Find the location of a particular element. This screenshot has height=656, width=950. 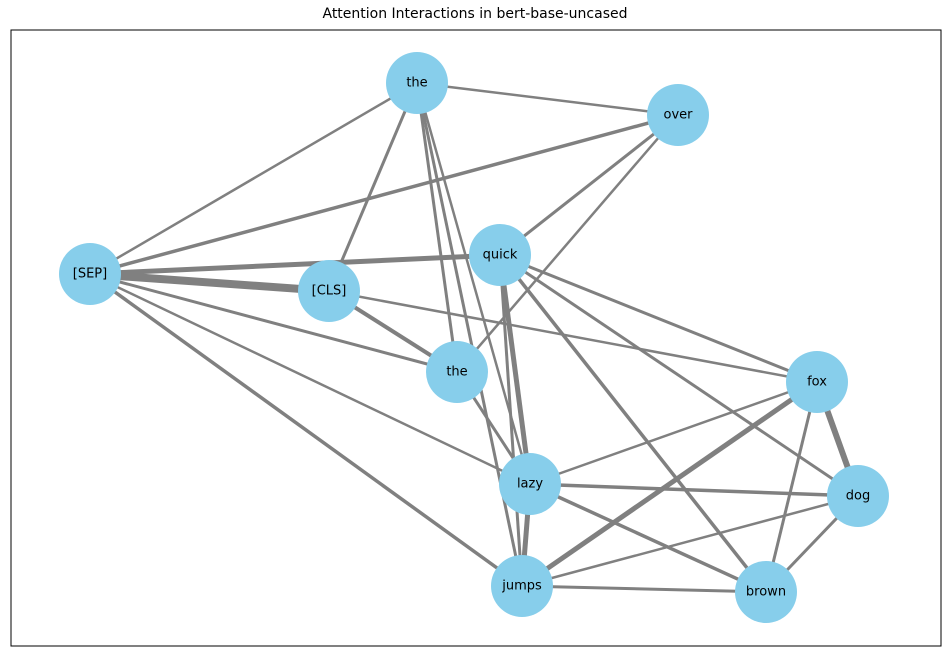

node-jumps: jumps is located at coordinates (522, 586).